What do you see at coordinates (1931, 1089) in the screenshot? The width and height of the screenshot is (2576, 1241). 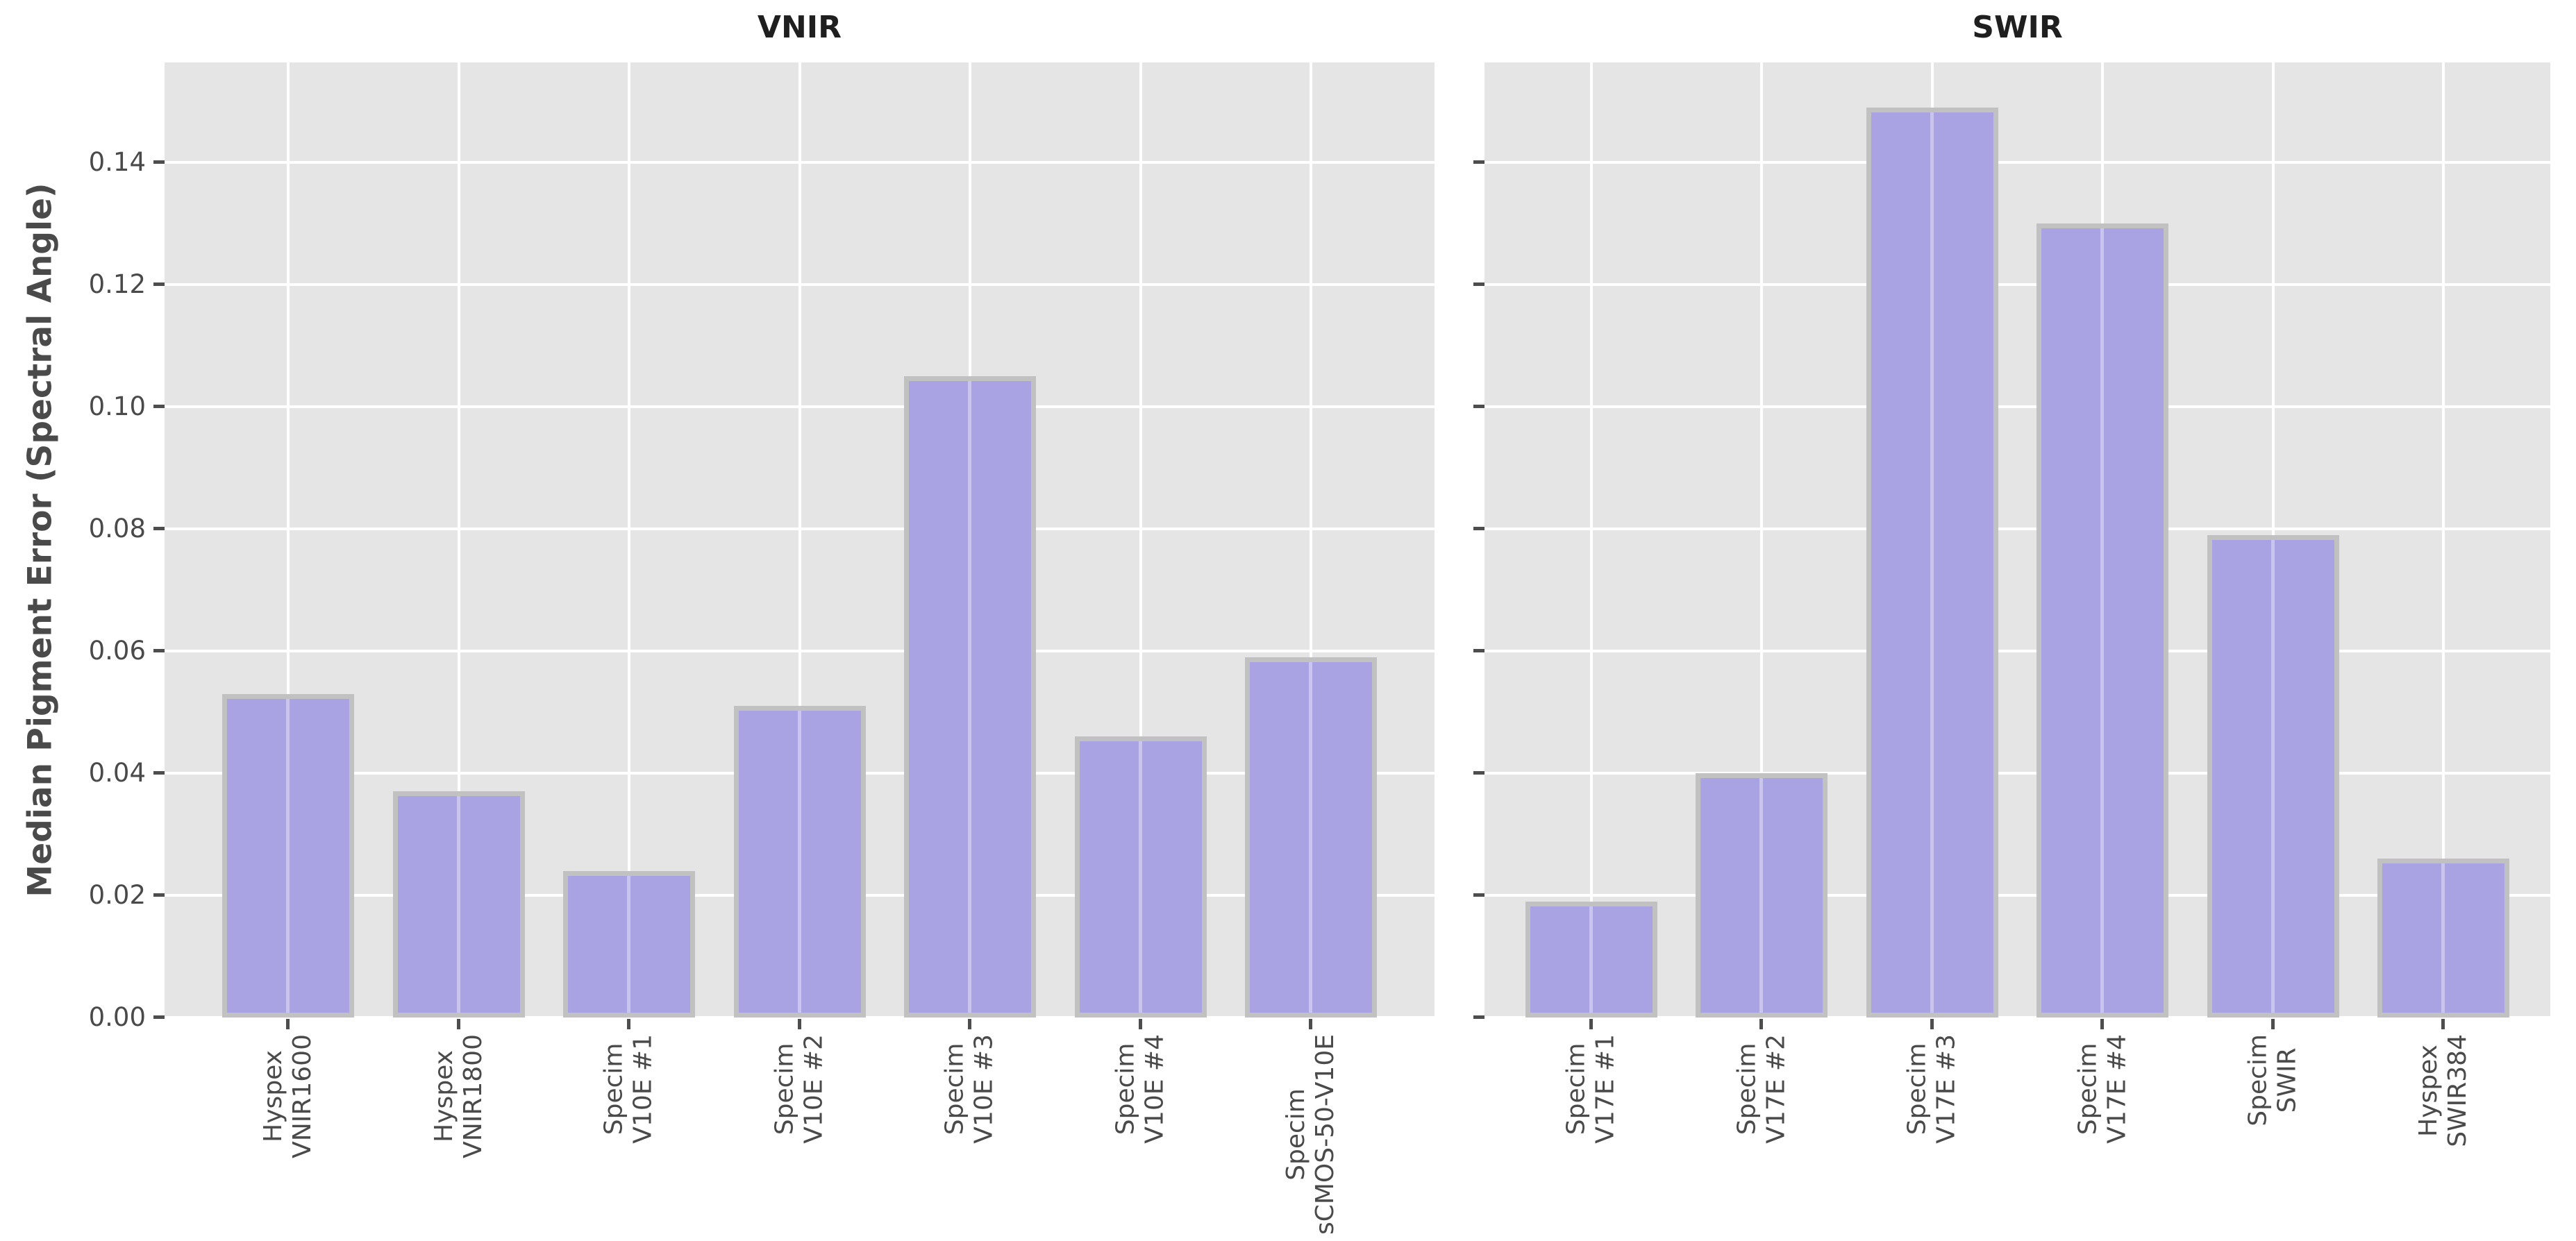 I see `x-tick-label: Specim V17E #3` at bounding box center [1931, 1089].